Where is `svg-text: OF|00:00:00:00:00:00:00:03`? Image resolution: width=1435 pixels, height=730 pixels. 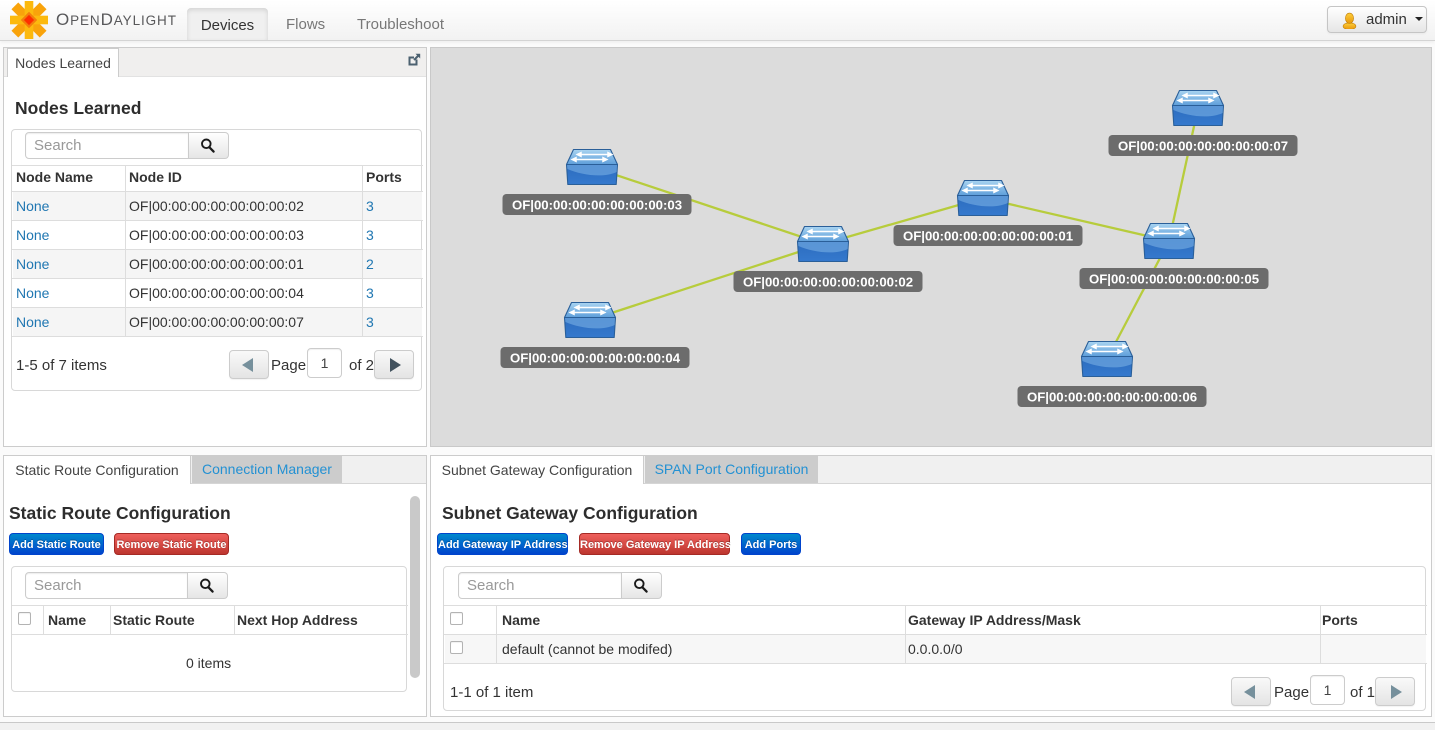 svg-text: OF|00:00:00:00:00:00:00:03 is located at coordinates (597, 205).